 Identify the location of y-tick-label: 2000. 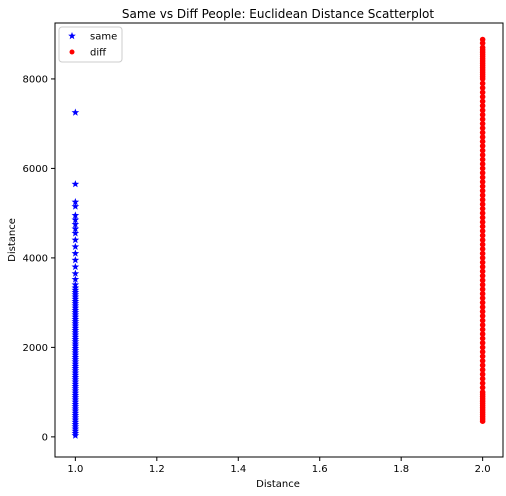
(35, 348).